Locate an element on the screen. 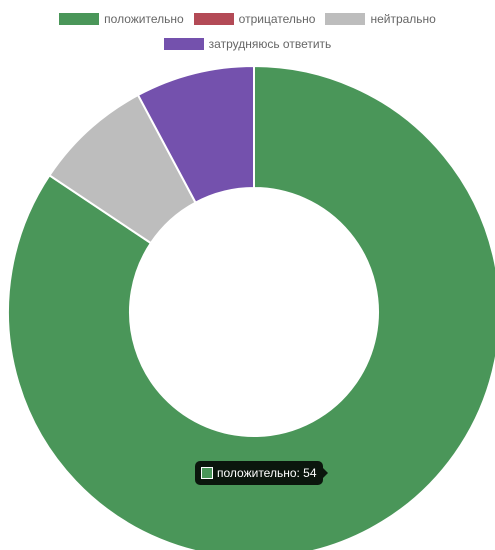  chart-tooltip: положительно: 54 is located at coordinates (261, 473).